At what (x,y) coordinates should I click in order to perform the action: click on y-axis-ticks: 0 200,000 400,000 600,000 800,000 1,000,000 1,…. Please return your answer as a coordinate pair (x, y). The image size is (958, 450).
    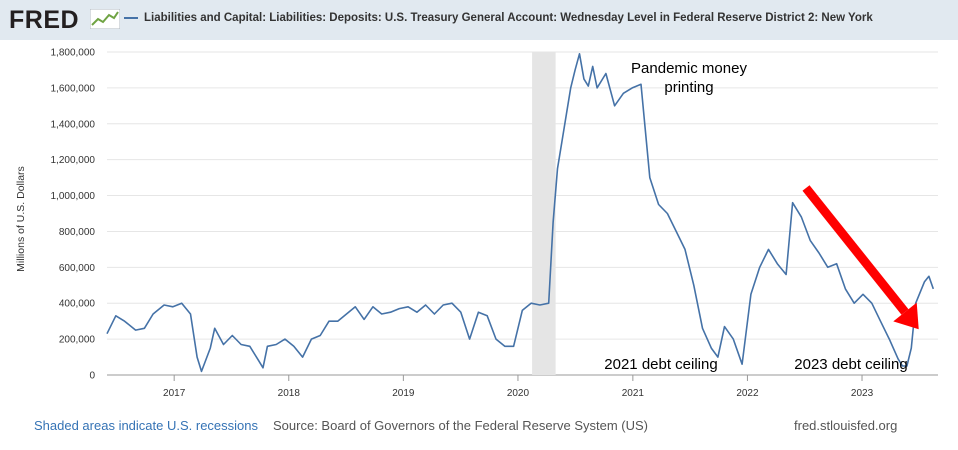
    Looking at the image, I should click on (73, 215).